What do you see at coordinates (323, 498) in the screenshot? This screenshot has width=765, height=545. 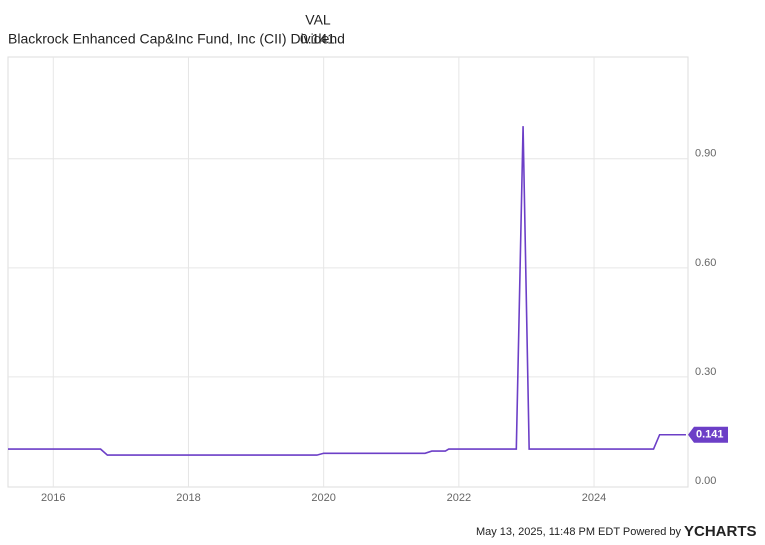 I see `x-tick-label: 2020` at bounding box center [323, 498].